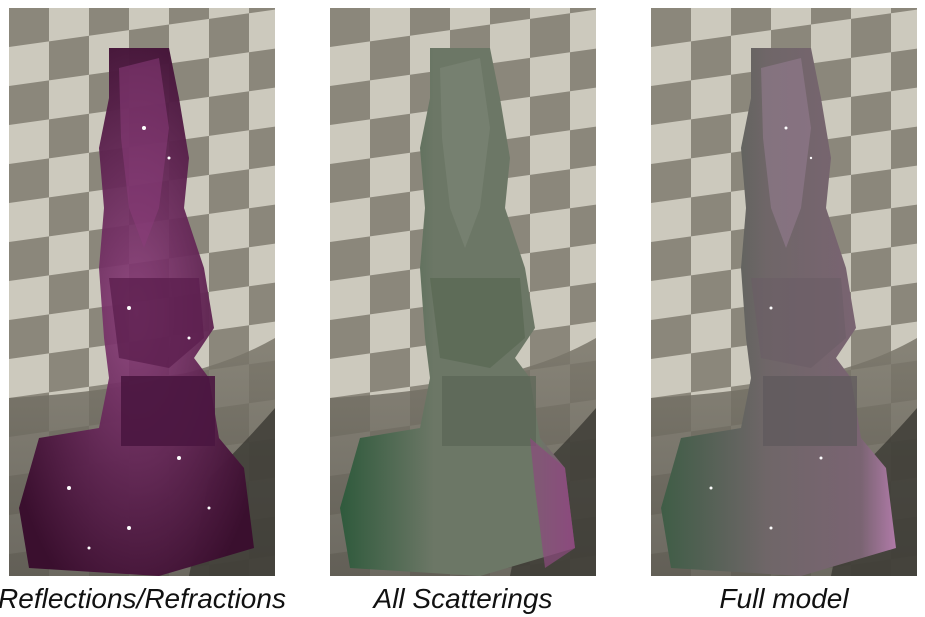  I want to click on caption-all-scatterings: All Scatterings, so click(463, 598).